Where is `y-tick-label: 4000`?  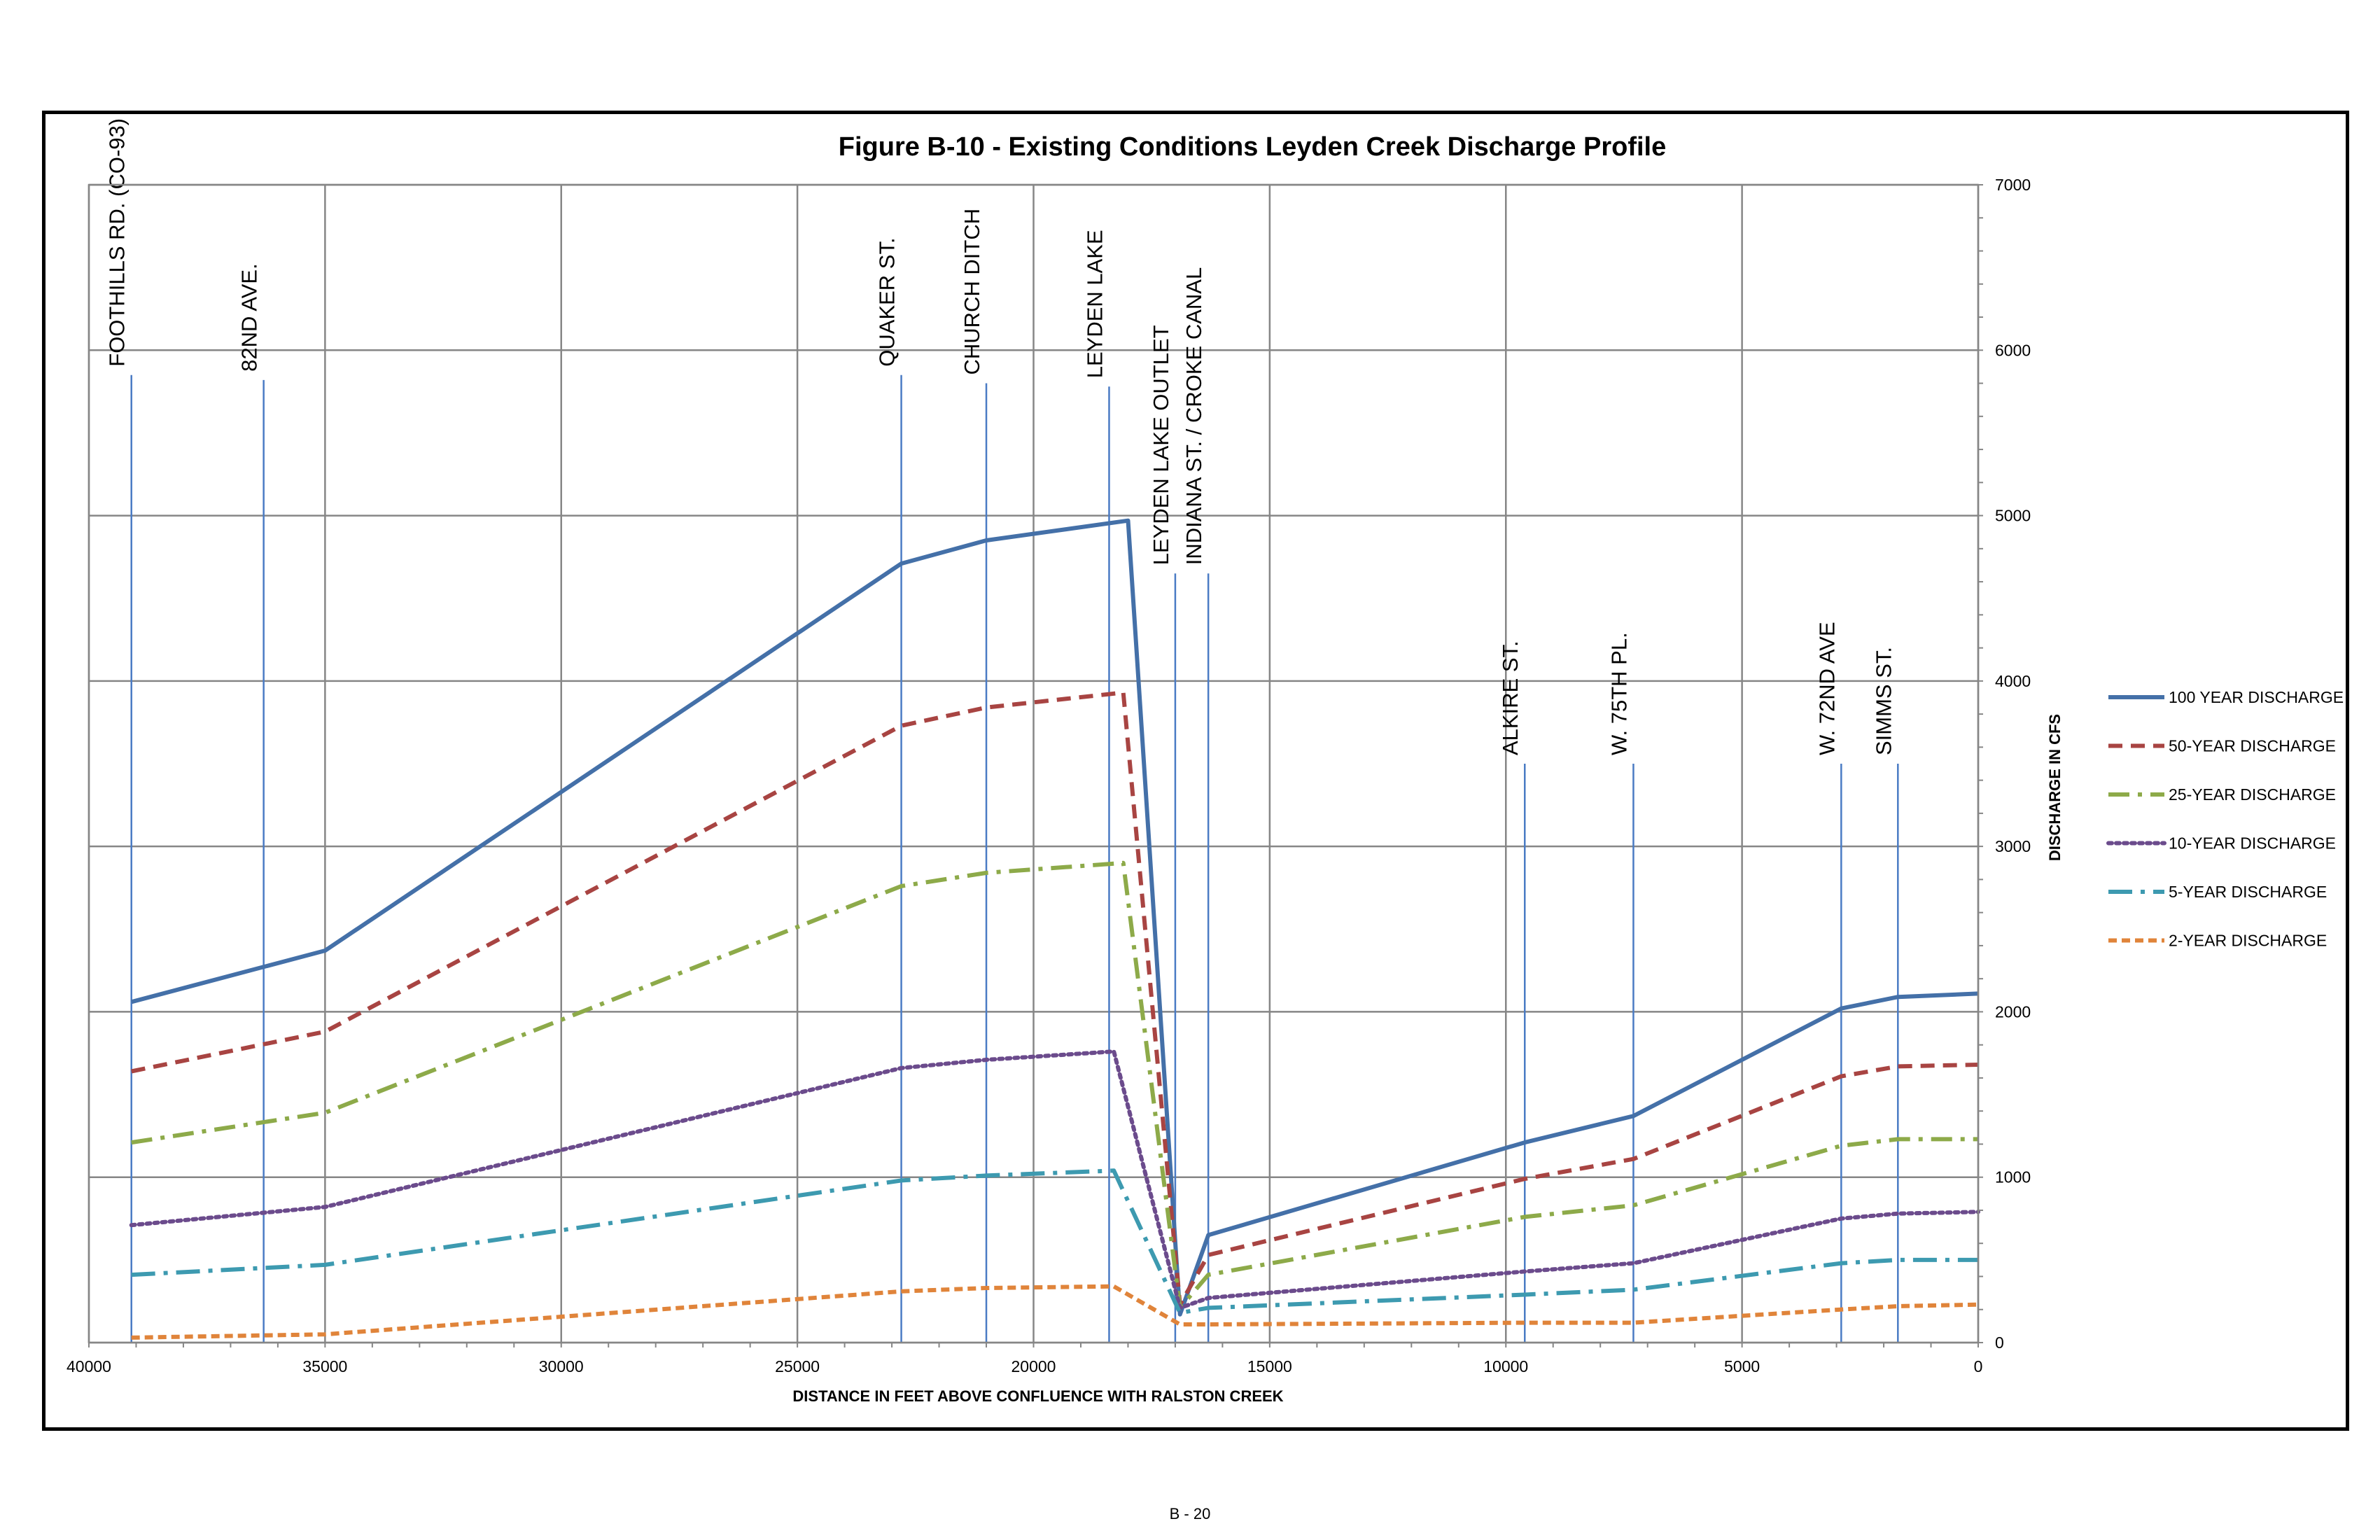 y-tick-label: 4000 is located at coordinates (2013, 681).